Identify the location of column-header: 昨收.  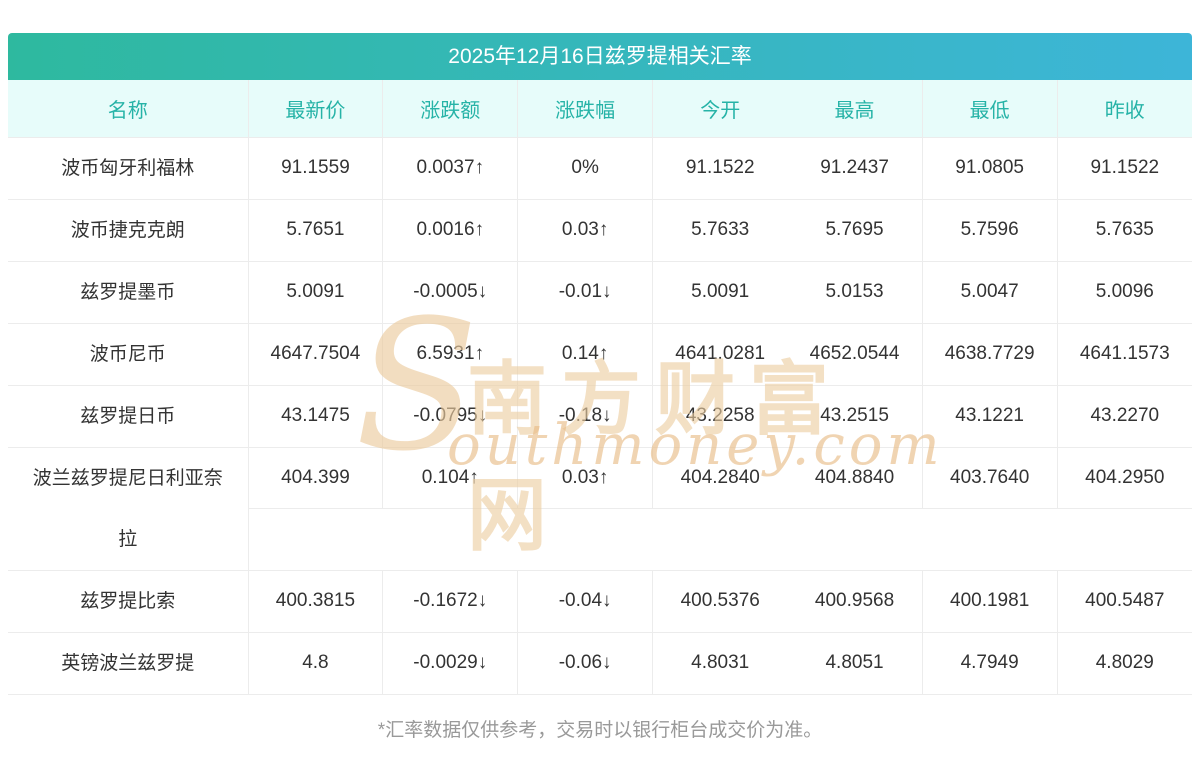
(1124, 109).